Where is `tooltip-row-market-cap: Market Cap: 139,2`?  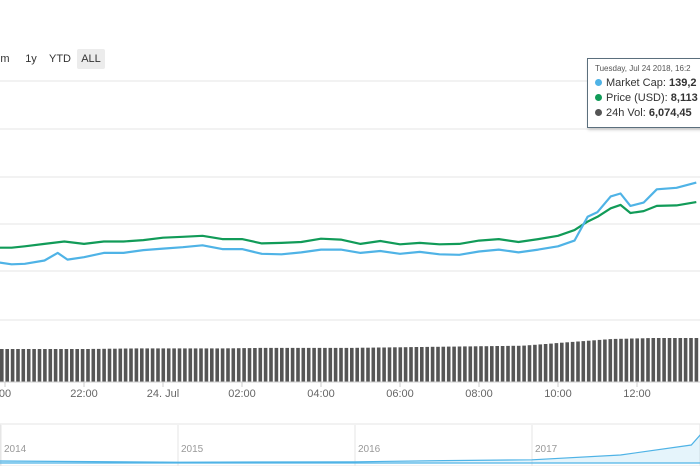
tooltip-row-market-cap: Market Cap: 139,2 is located at coordinates (647, 83).